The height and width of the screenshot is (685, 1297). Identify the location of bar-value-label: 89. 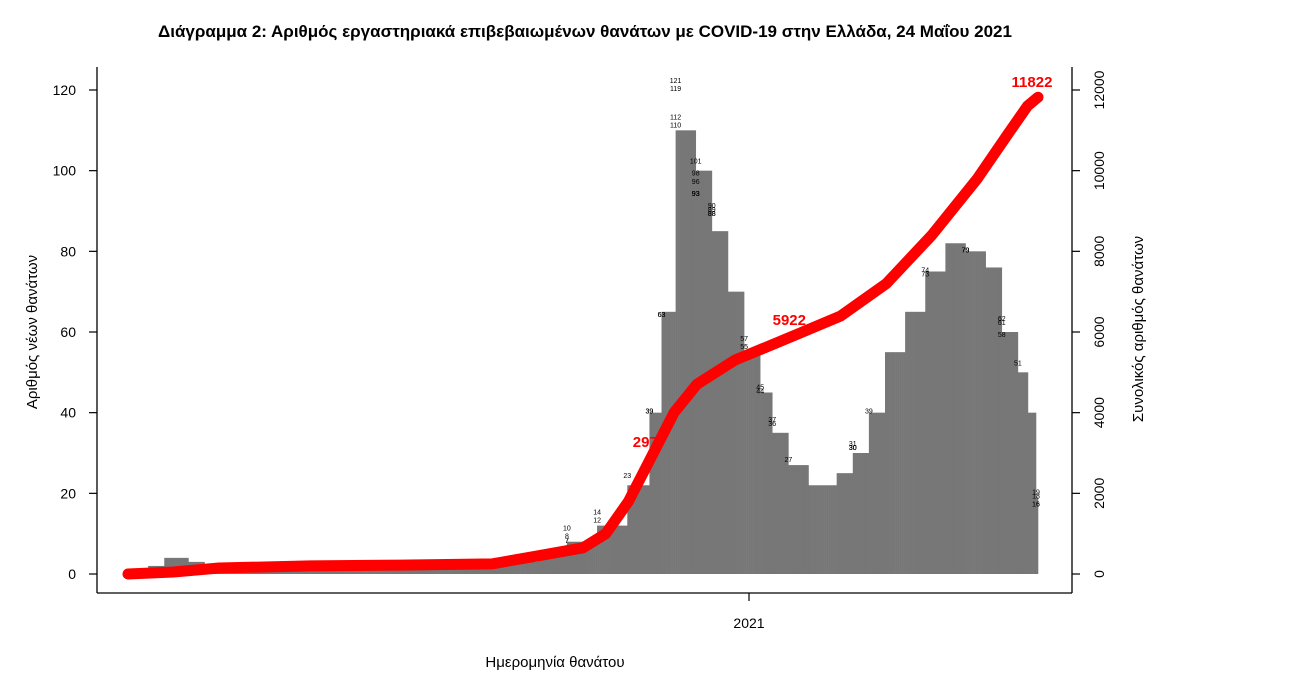
(712, 210).